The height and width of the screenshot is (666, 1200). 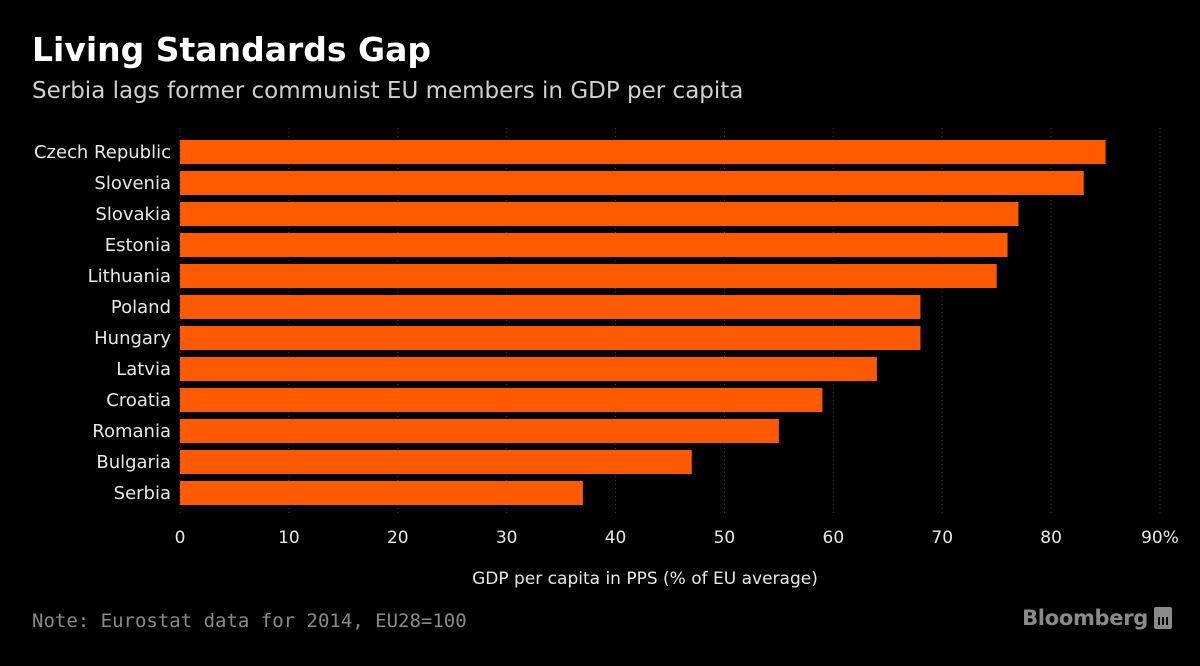 What do you see at coordinates (834, 538) in the screenshot?
I see `x-tick-label: 60` at bounding box center [834, 538].